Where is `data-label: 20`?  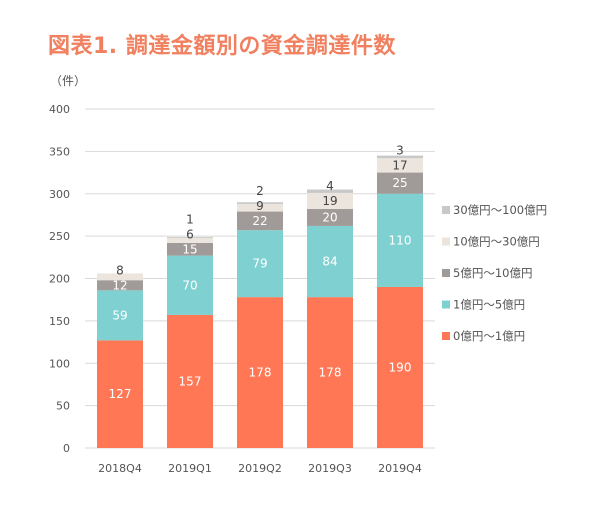 data-label: 20 is located at coordinates (329, 217).